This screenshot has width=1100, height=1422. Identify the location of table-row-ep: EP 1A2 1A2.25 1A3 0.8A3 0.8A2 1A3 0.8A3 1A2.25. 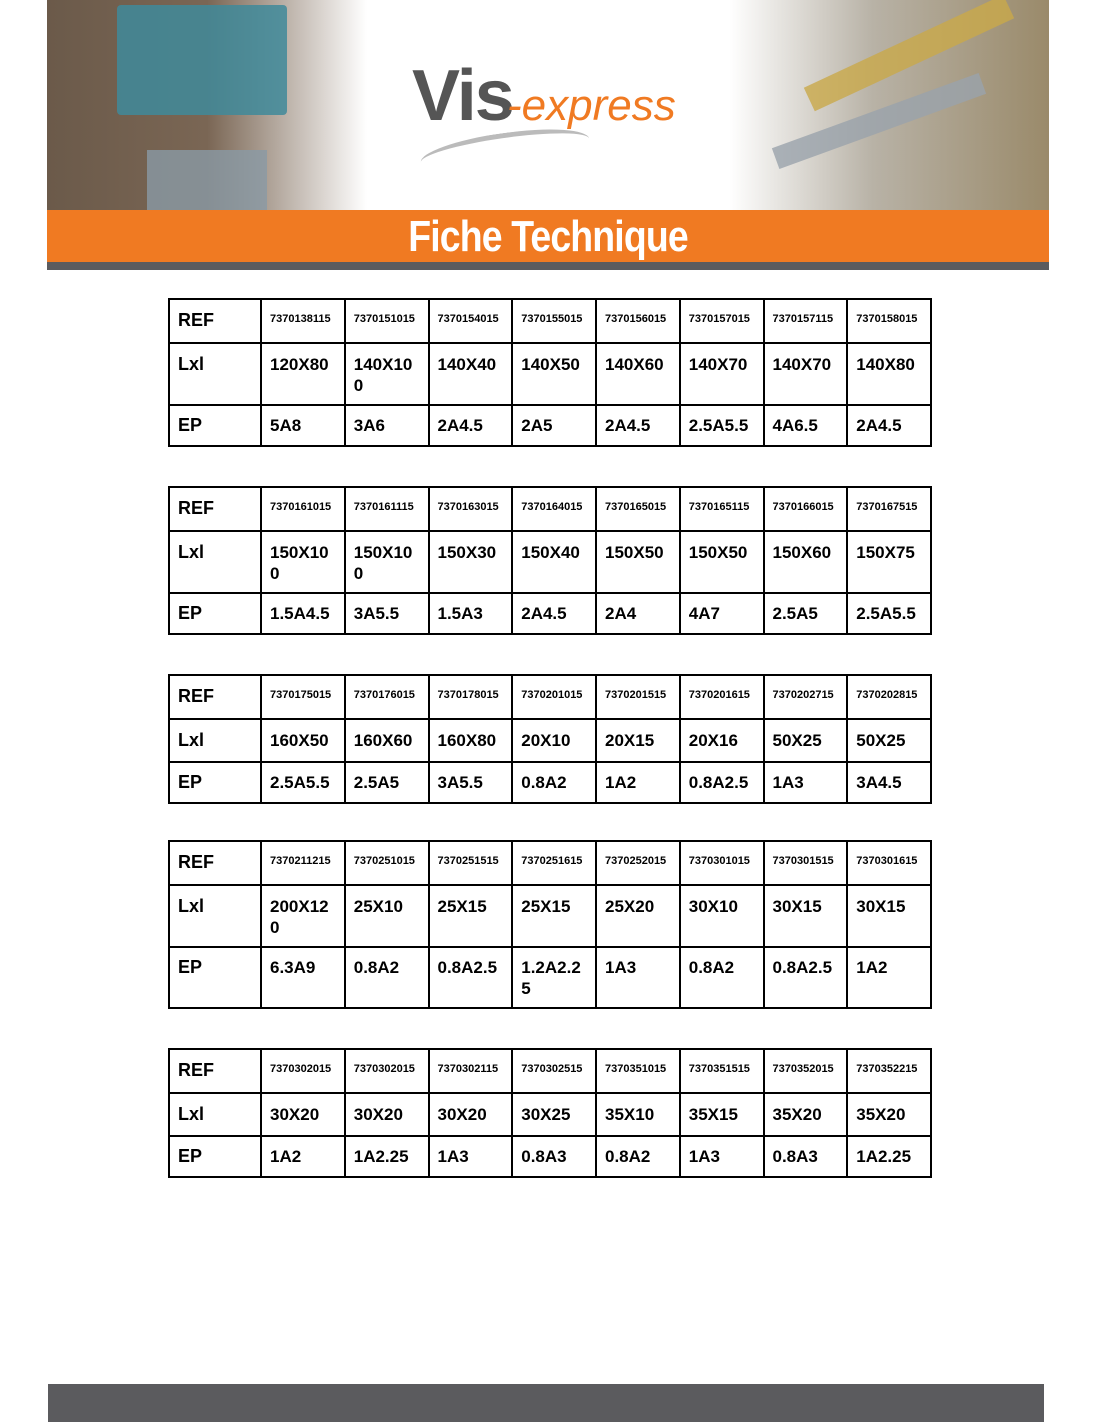
(550, 1156).